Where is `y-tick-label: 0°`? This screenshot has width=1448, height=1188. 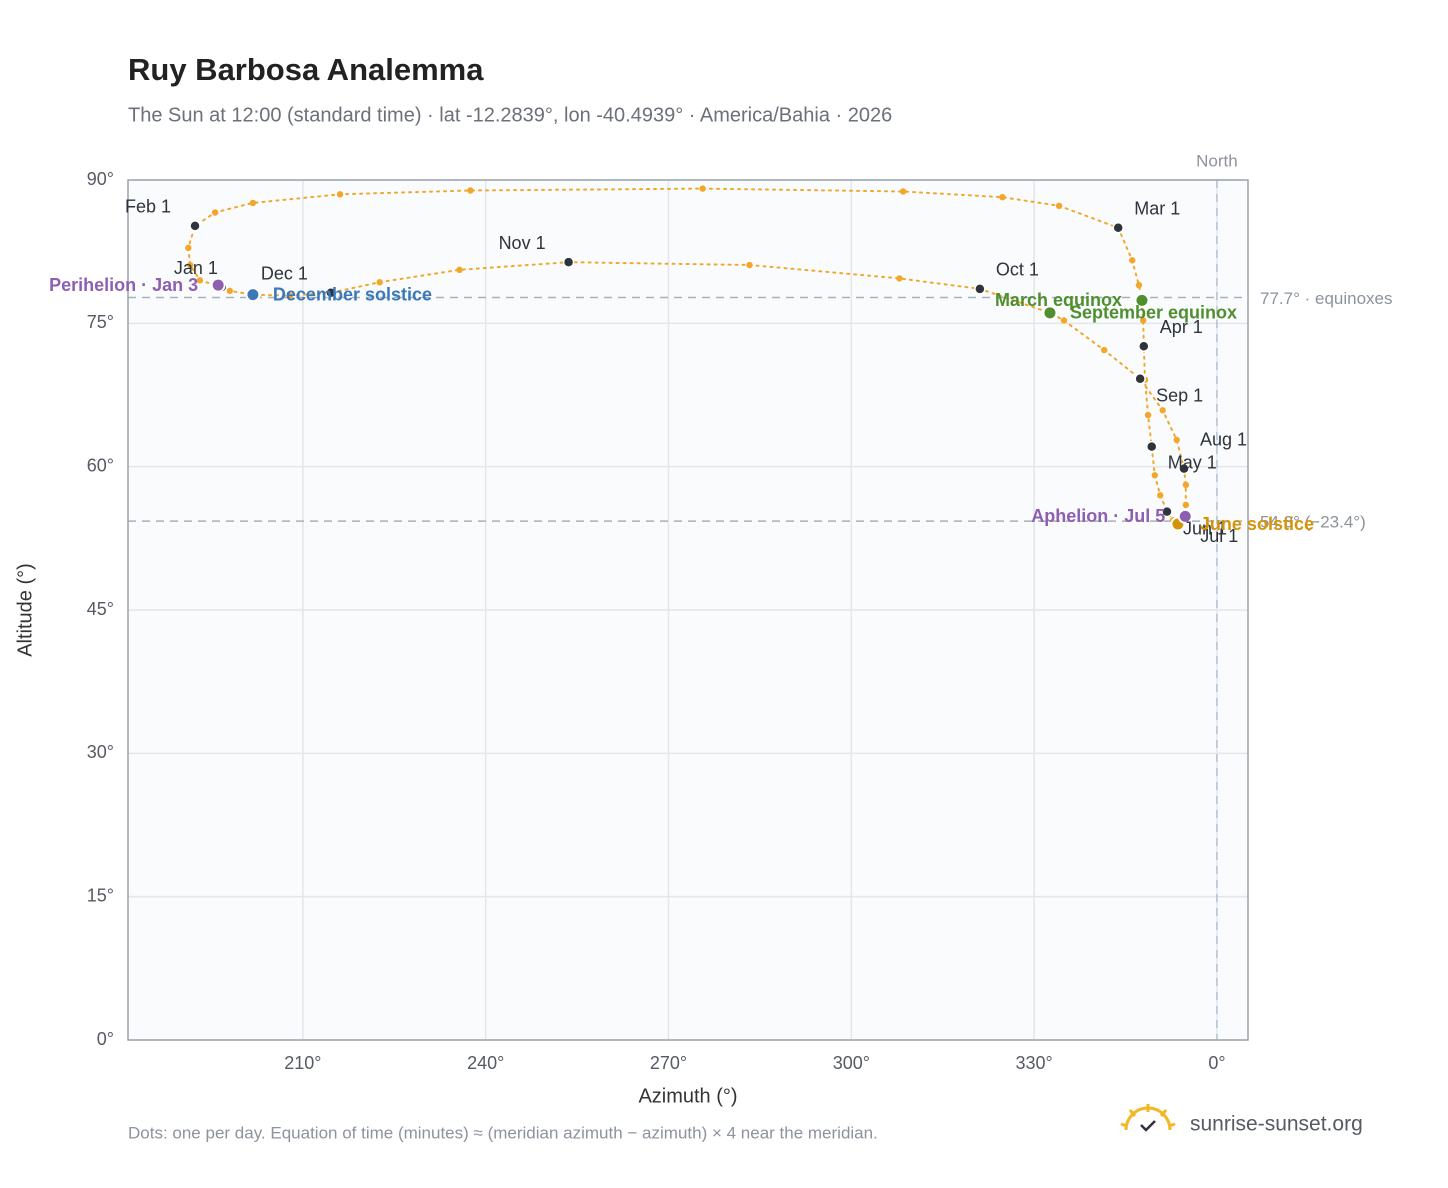
y-tick-label: 0° is located at coordinates (105, 1039).